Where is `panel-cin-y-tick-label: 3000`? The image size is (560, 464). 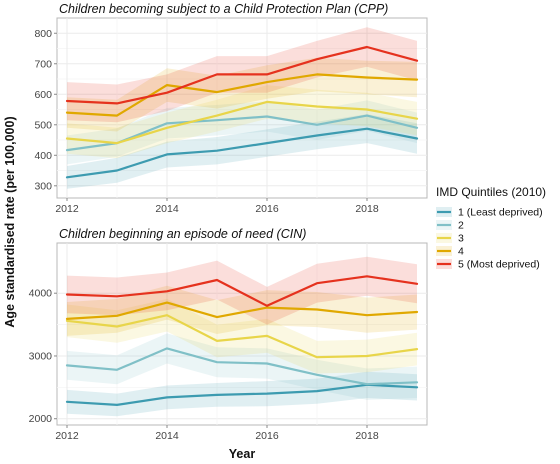 panel-cin-y-tick-label: 3000 is located at coordinates (41, 356).